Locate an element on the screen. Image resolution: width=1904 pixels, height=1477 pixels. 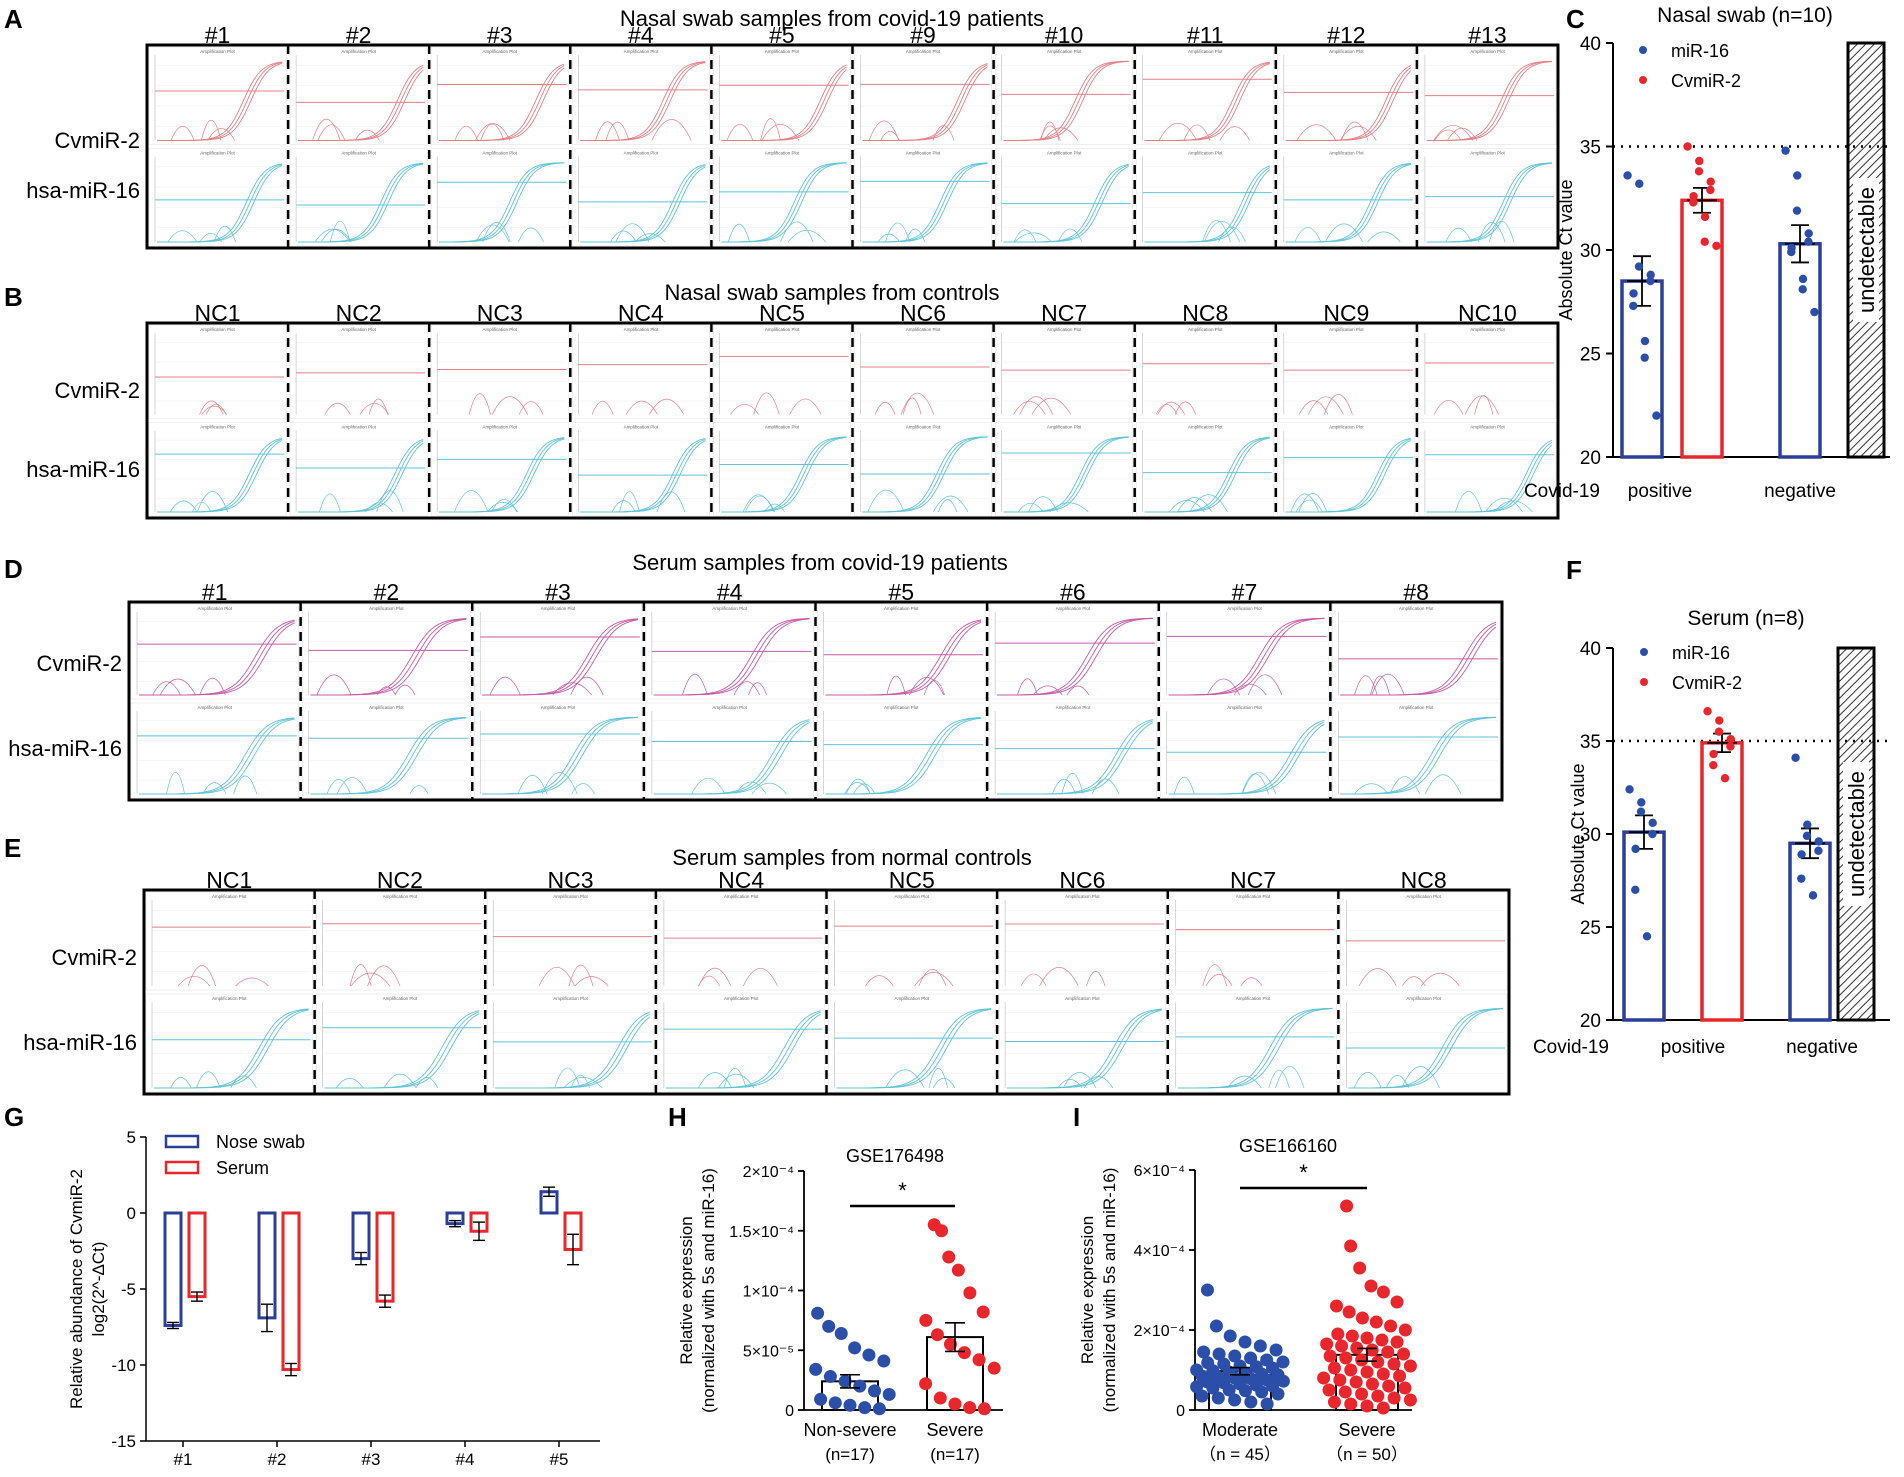
y-axis-label-line2: log2(2^-ΔCt) is located at coordinates (98, 1289).